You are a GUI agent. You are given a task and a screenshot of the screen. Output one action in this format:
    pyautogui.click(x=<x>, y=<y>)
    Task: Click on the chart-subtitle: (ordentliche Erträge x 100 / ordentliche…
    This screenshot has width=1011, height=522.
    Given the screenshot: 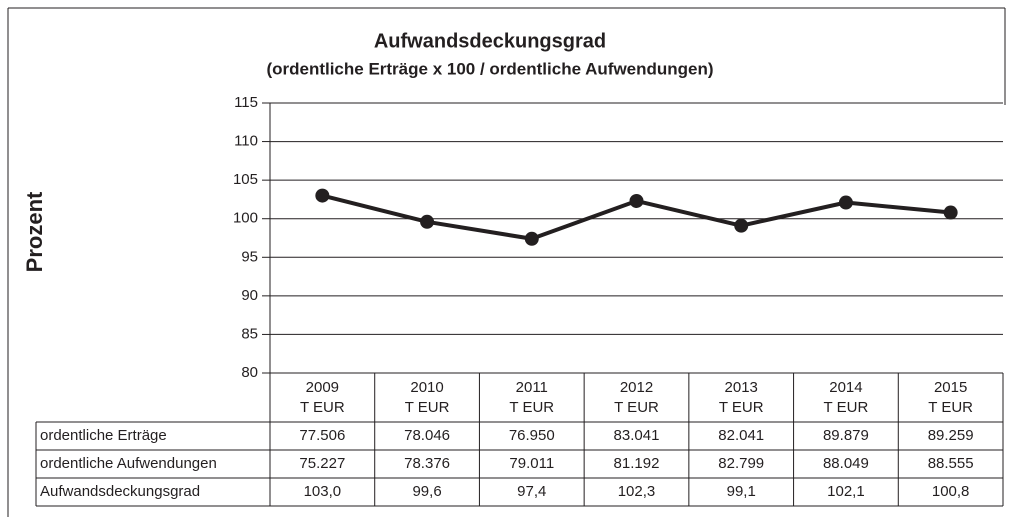 What is the action you would take?
    pyautogui.click(x=489, y=68)
    